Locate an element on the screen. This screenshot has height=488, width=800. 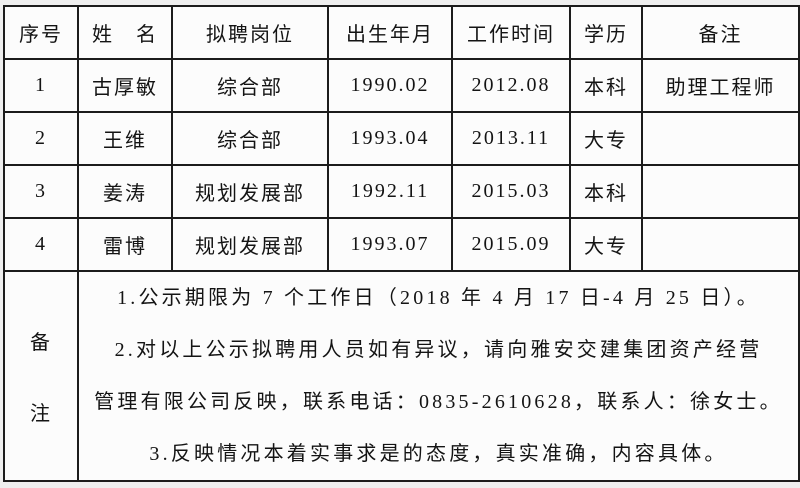
cell-name: 姜涛 is located at coordinates (125, 191).